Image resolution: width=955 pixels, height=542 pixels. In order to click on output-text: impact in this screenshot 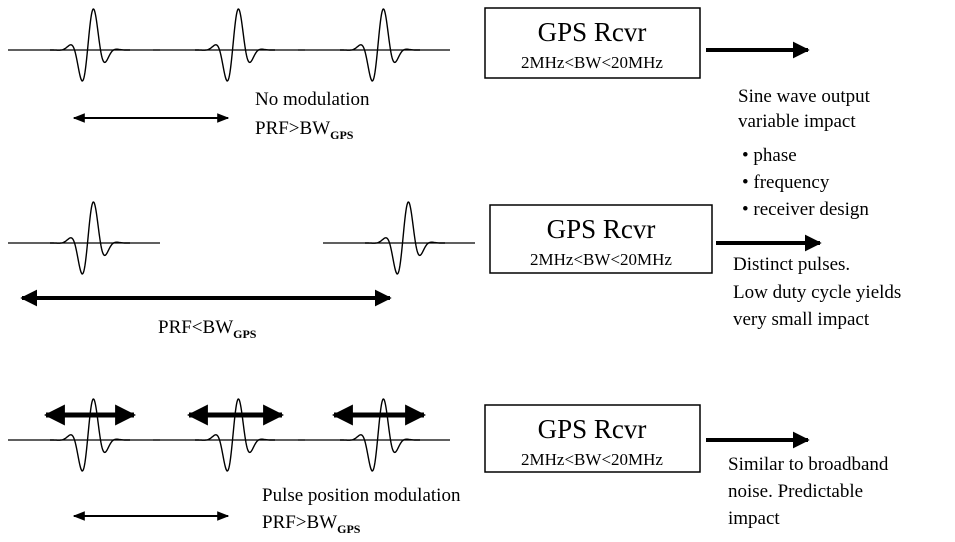, I will do `click(754, 518)`.